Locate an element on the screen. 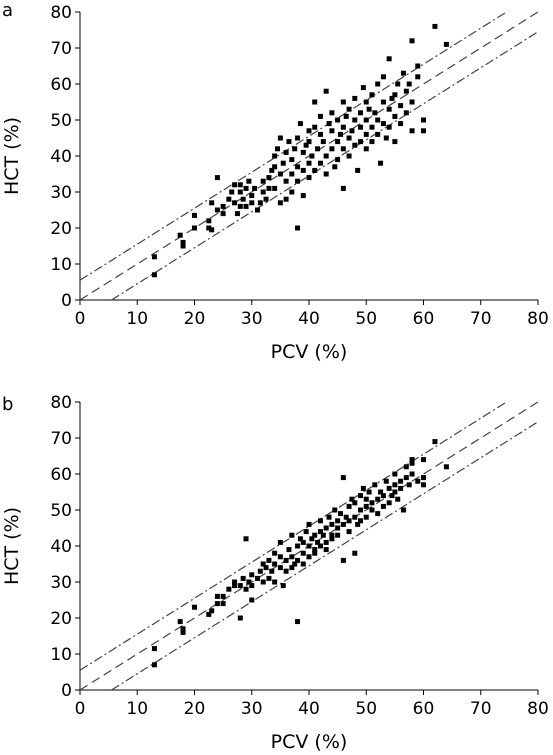 The height and width of the screenshot is (755, 553). x-tick-label: 10 is located at coordinates (137, 319).